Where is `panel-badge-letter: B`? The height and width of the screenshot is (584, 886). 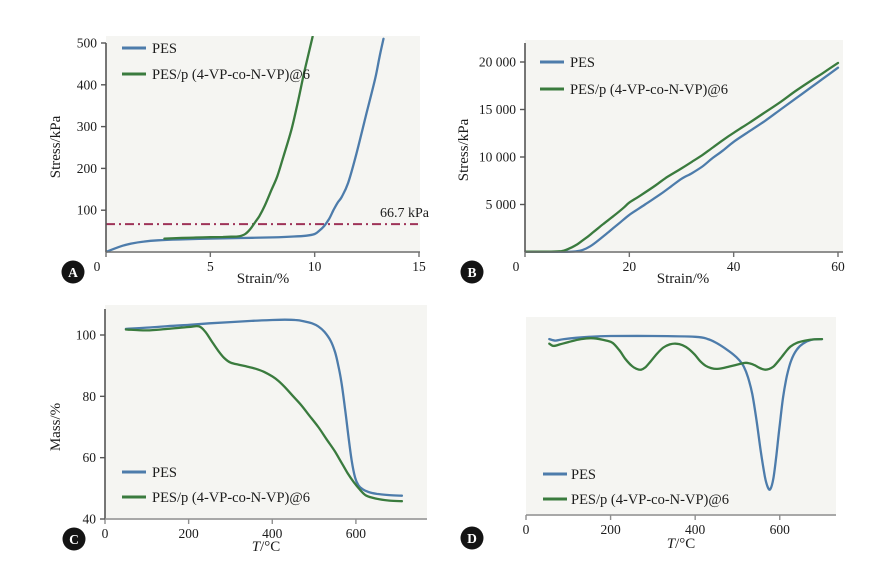 panel-badge-letter: B is located at coordinates (471, 272).